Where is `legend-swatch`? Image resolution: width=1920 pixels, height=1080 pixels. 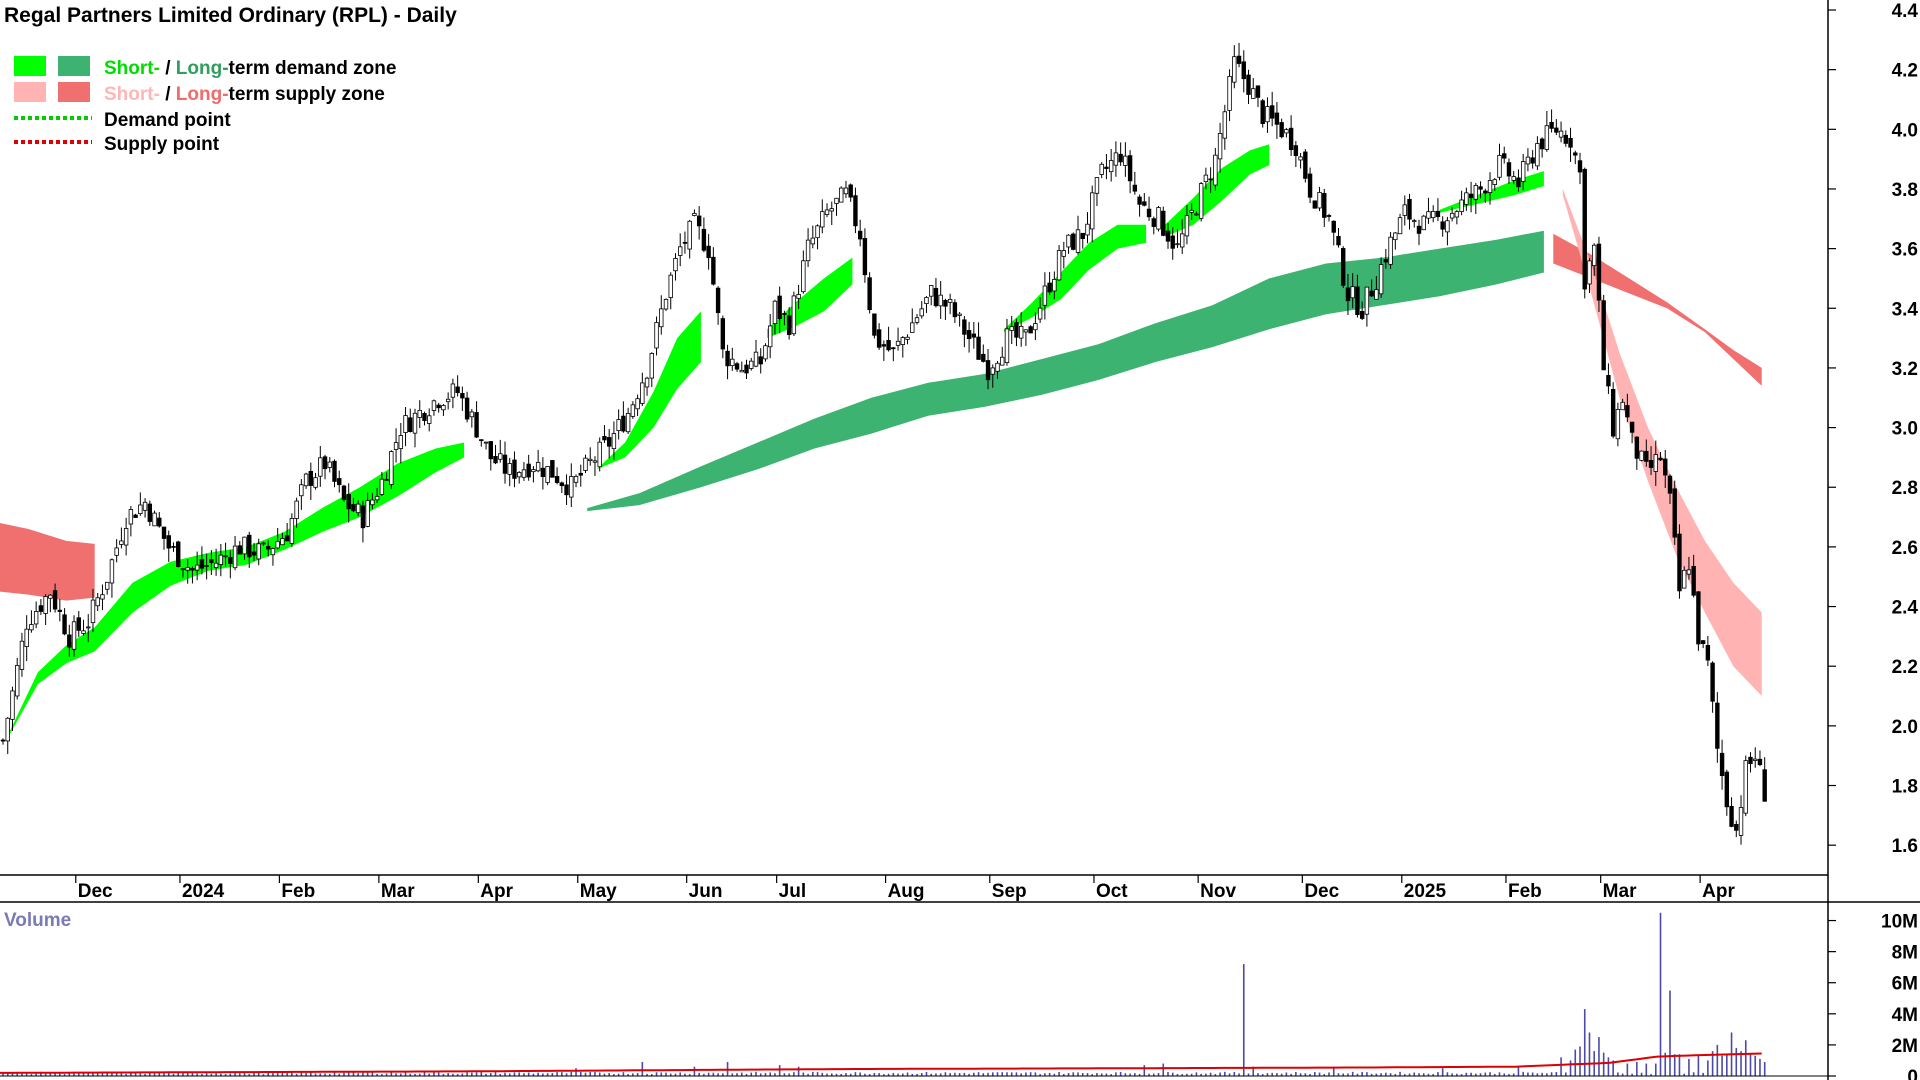 legend-swatch is located at coordinates (74, 66).